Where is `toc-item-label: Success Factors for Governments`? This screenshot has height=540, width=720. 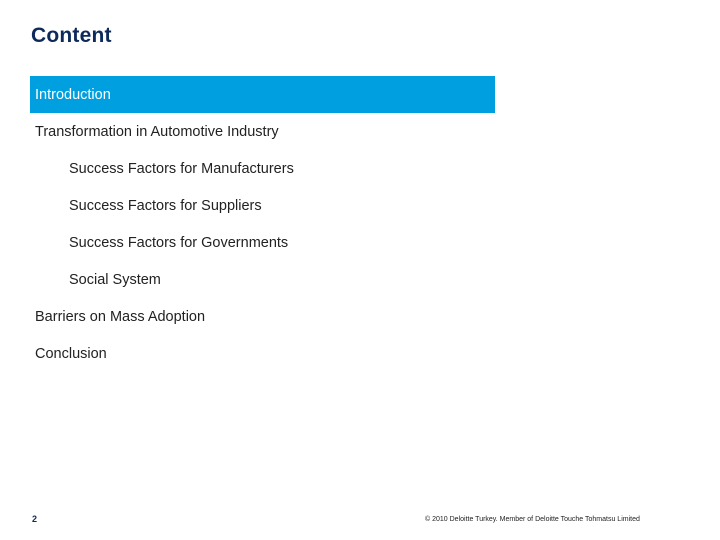 toc-item-label: Success Factors for Governments is located at coordinates (179, 242).